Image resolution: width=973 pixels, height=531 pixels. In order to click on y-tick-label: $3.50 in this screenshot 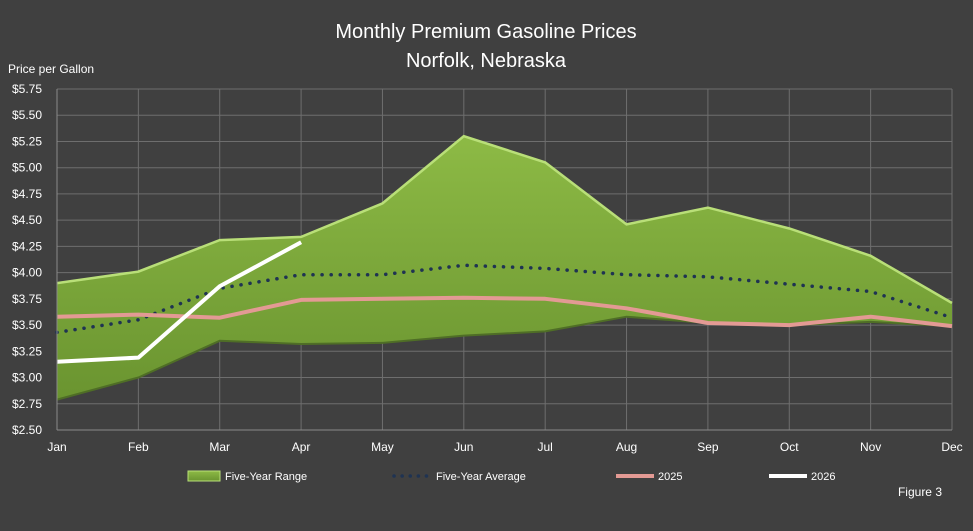, I will do `click(27, 325)`.